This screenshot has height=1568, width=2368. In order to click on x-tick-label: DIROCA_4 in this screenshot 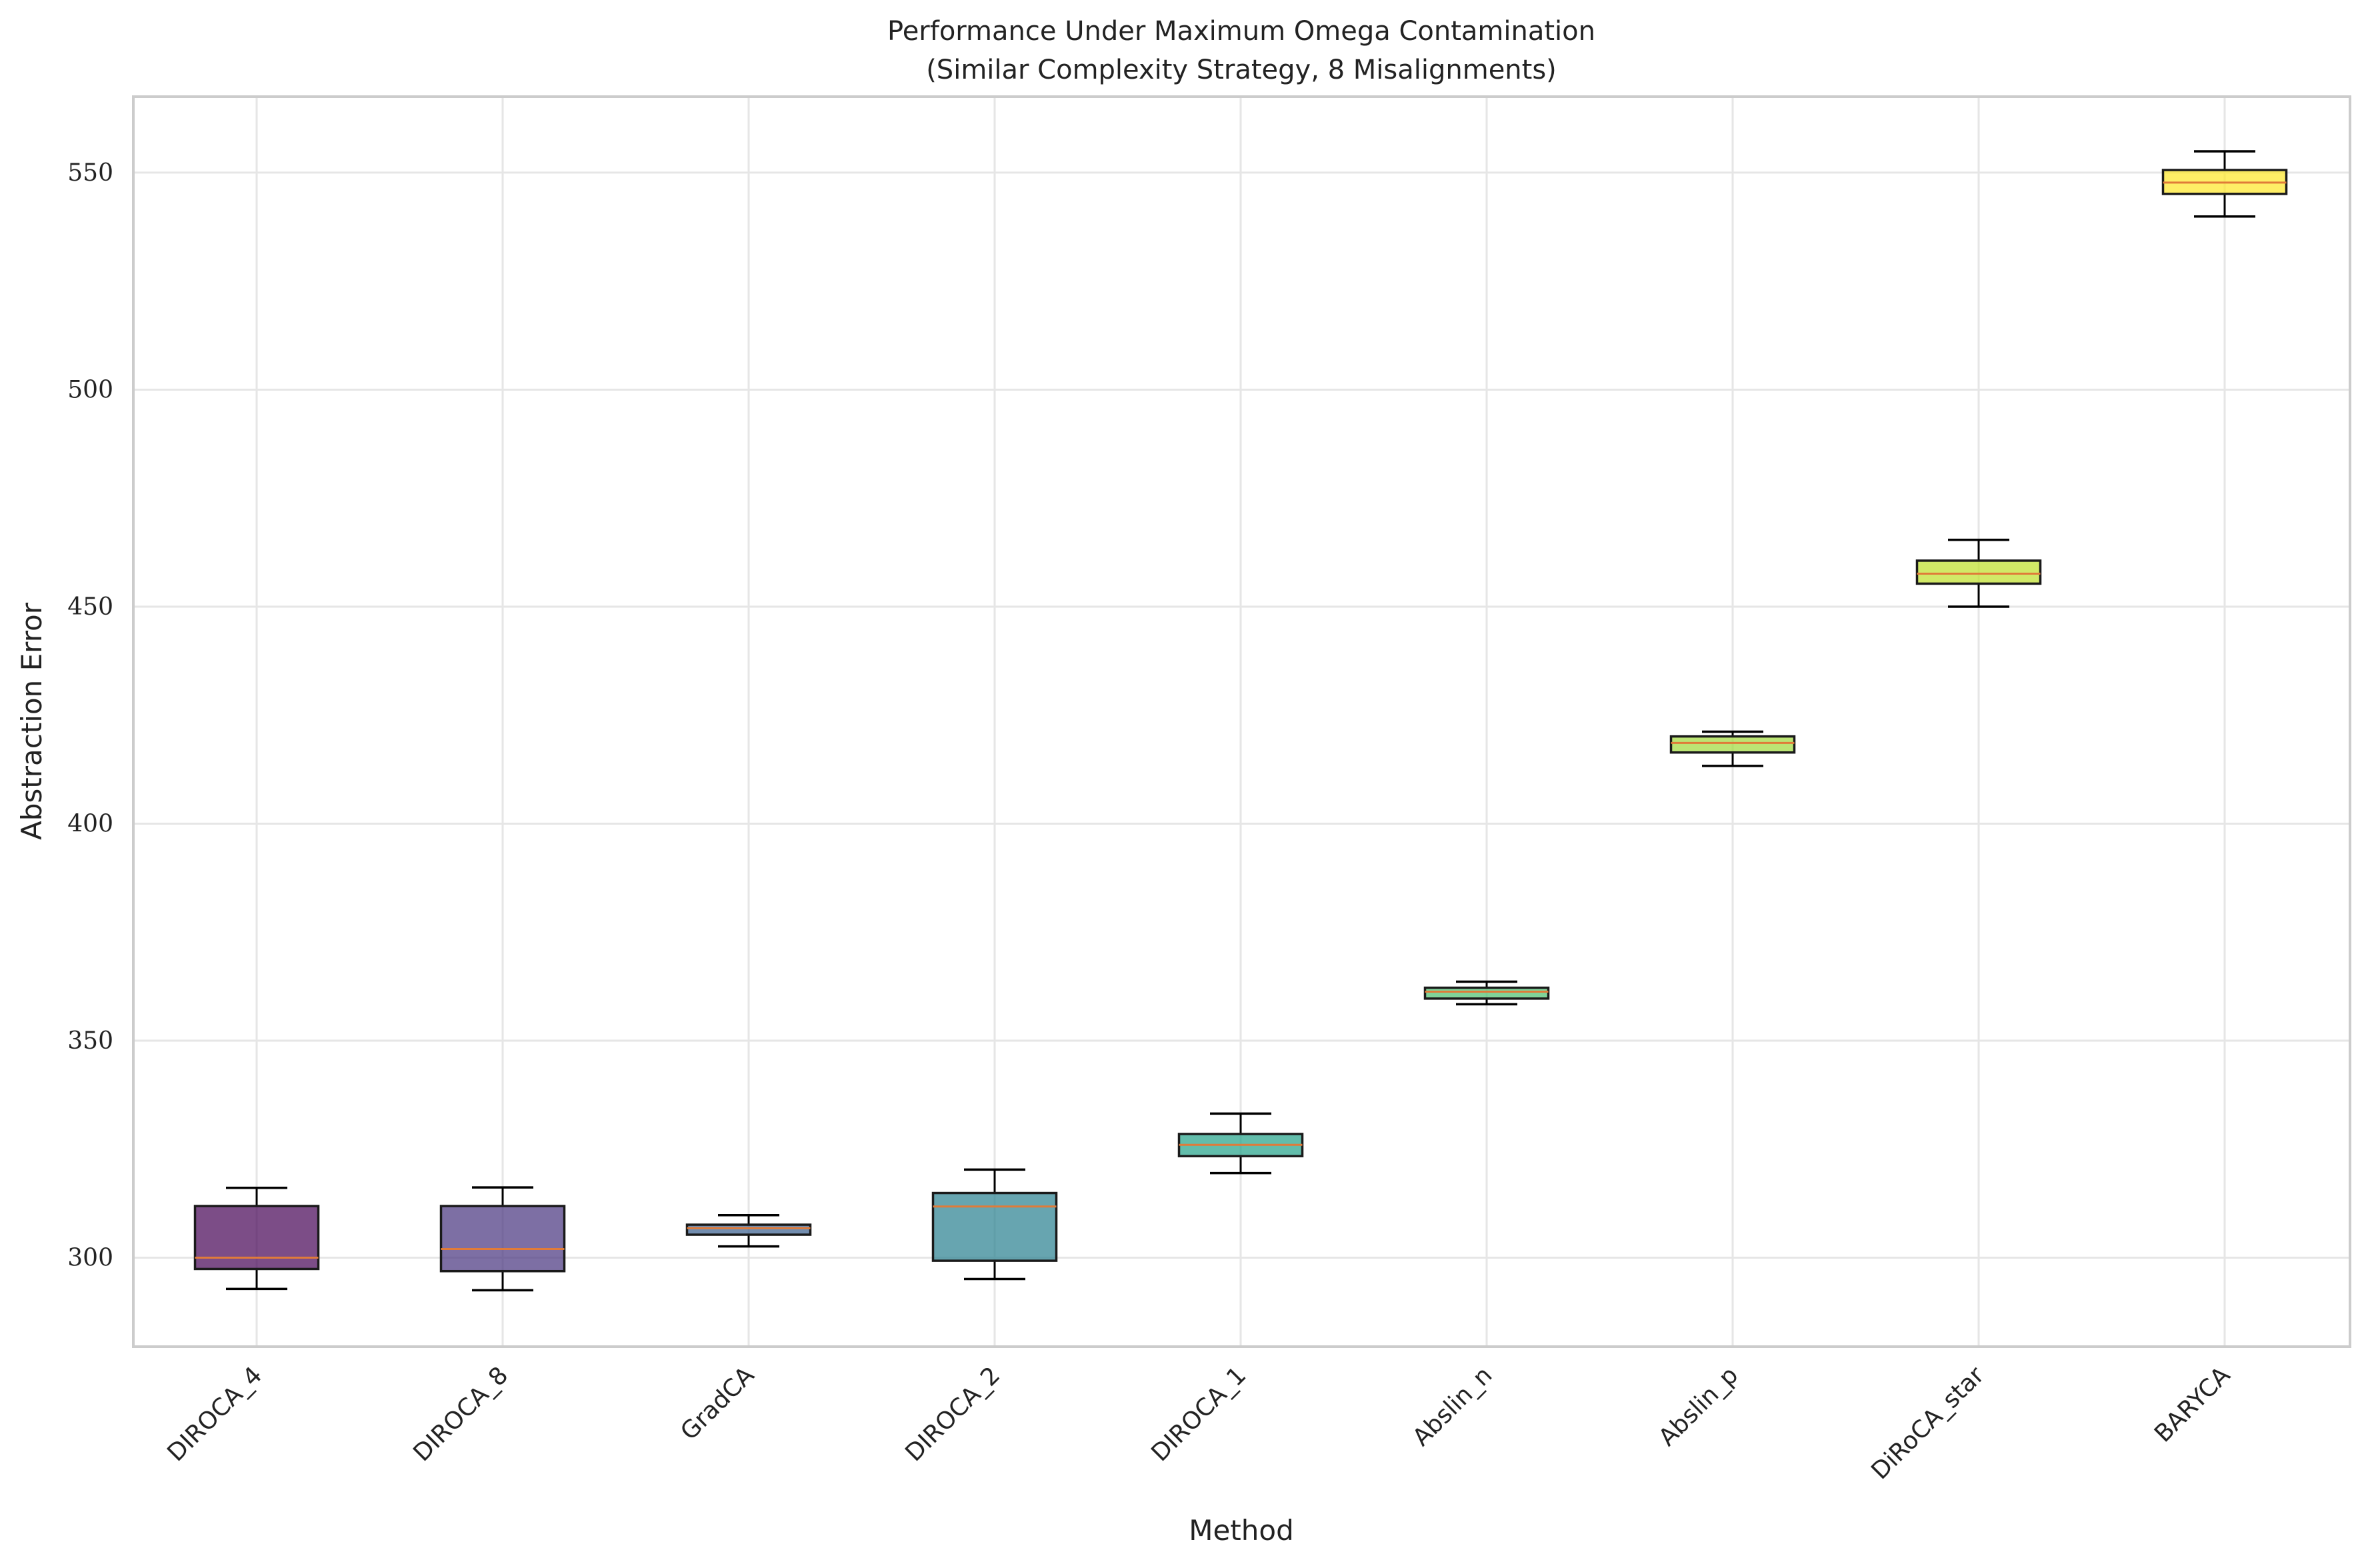, I will do `click(214, 1414)`.